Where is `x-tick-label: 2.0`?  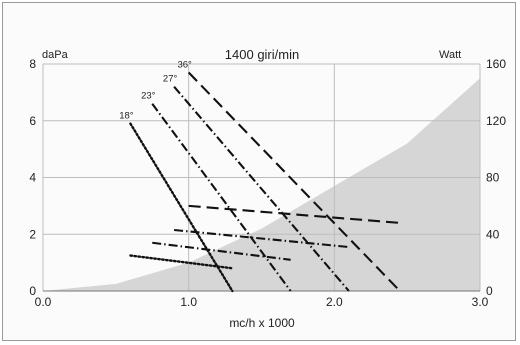 x-tick-label: 2.0 is located at coordinates (334, 302).